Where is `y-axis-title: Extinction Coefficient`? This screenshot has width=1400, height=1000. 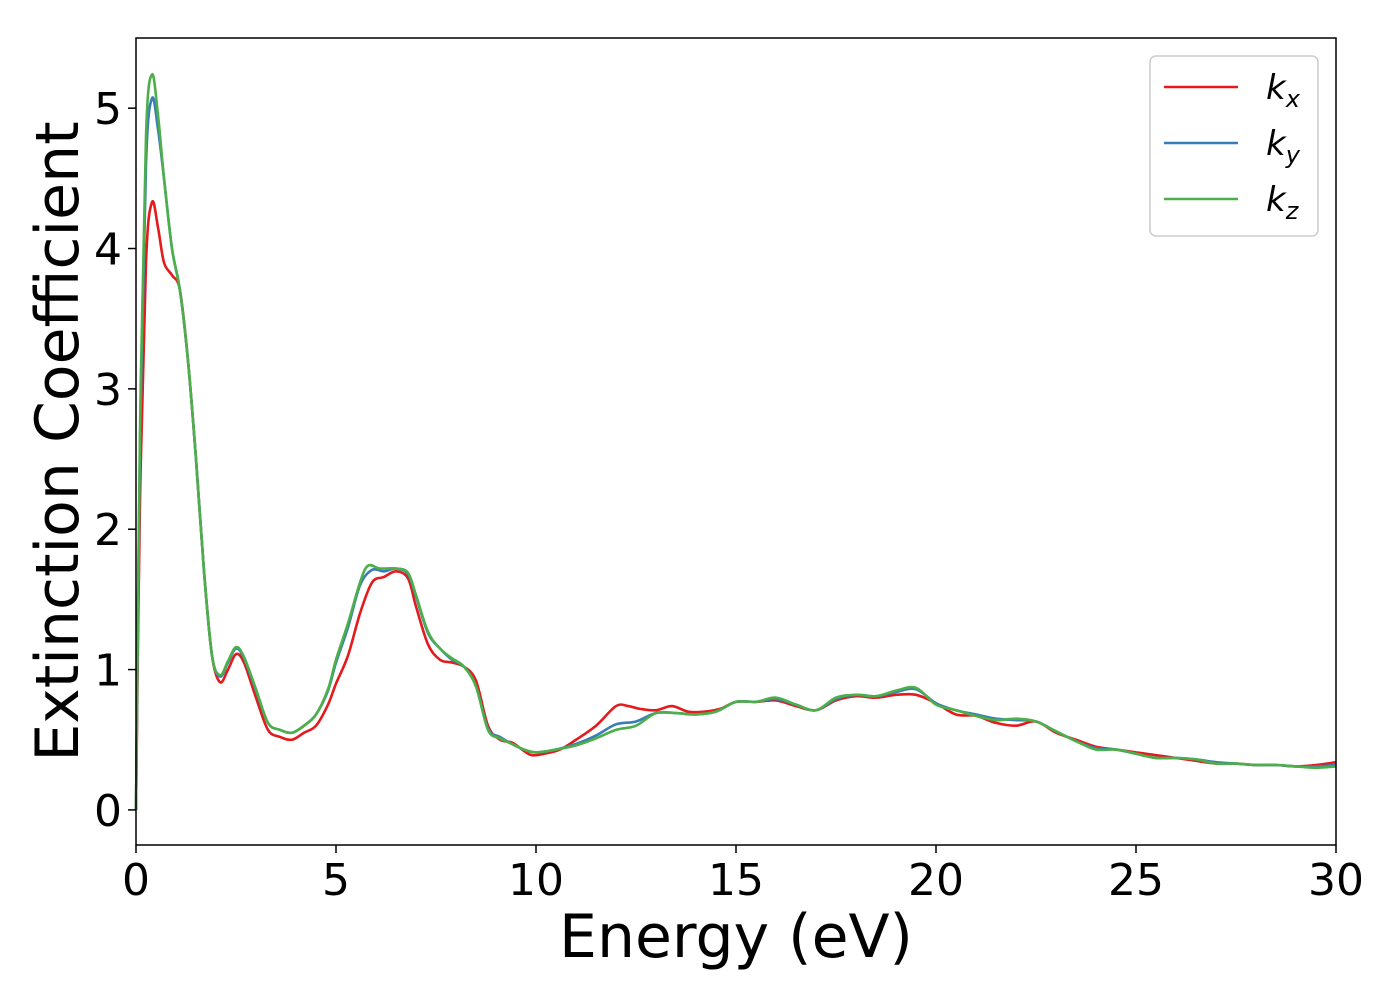 y-axis-title: Extinction Coefficient is located at coordinates (58, 441).